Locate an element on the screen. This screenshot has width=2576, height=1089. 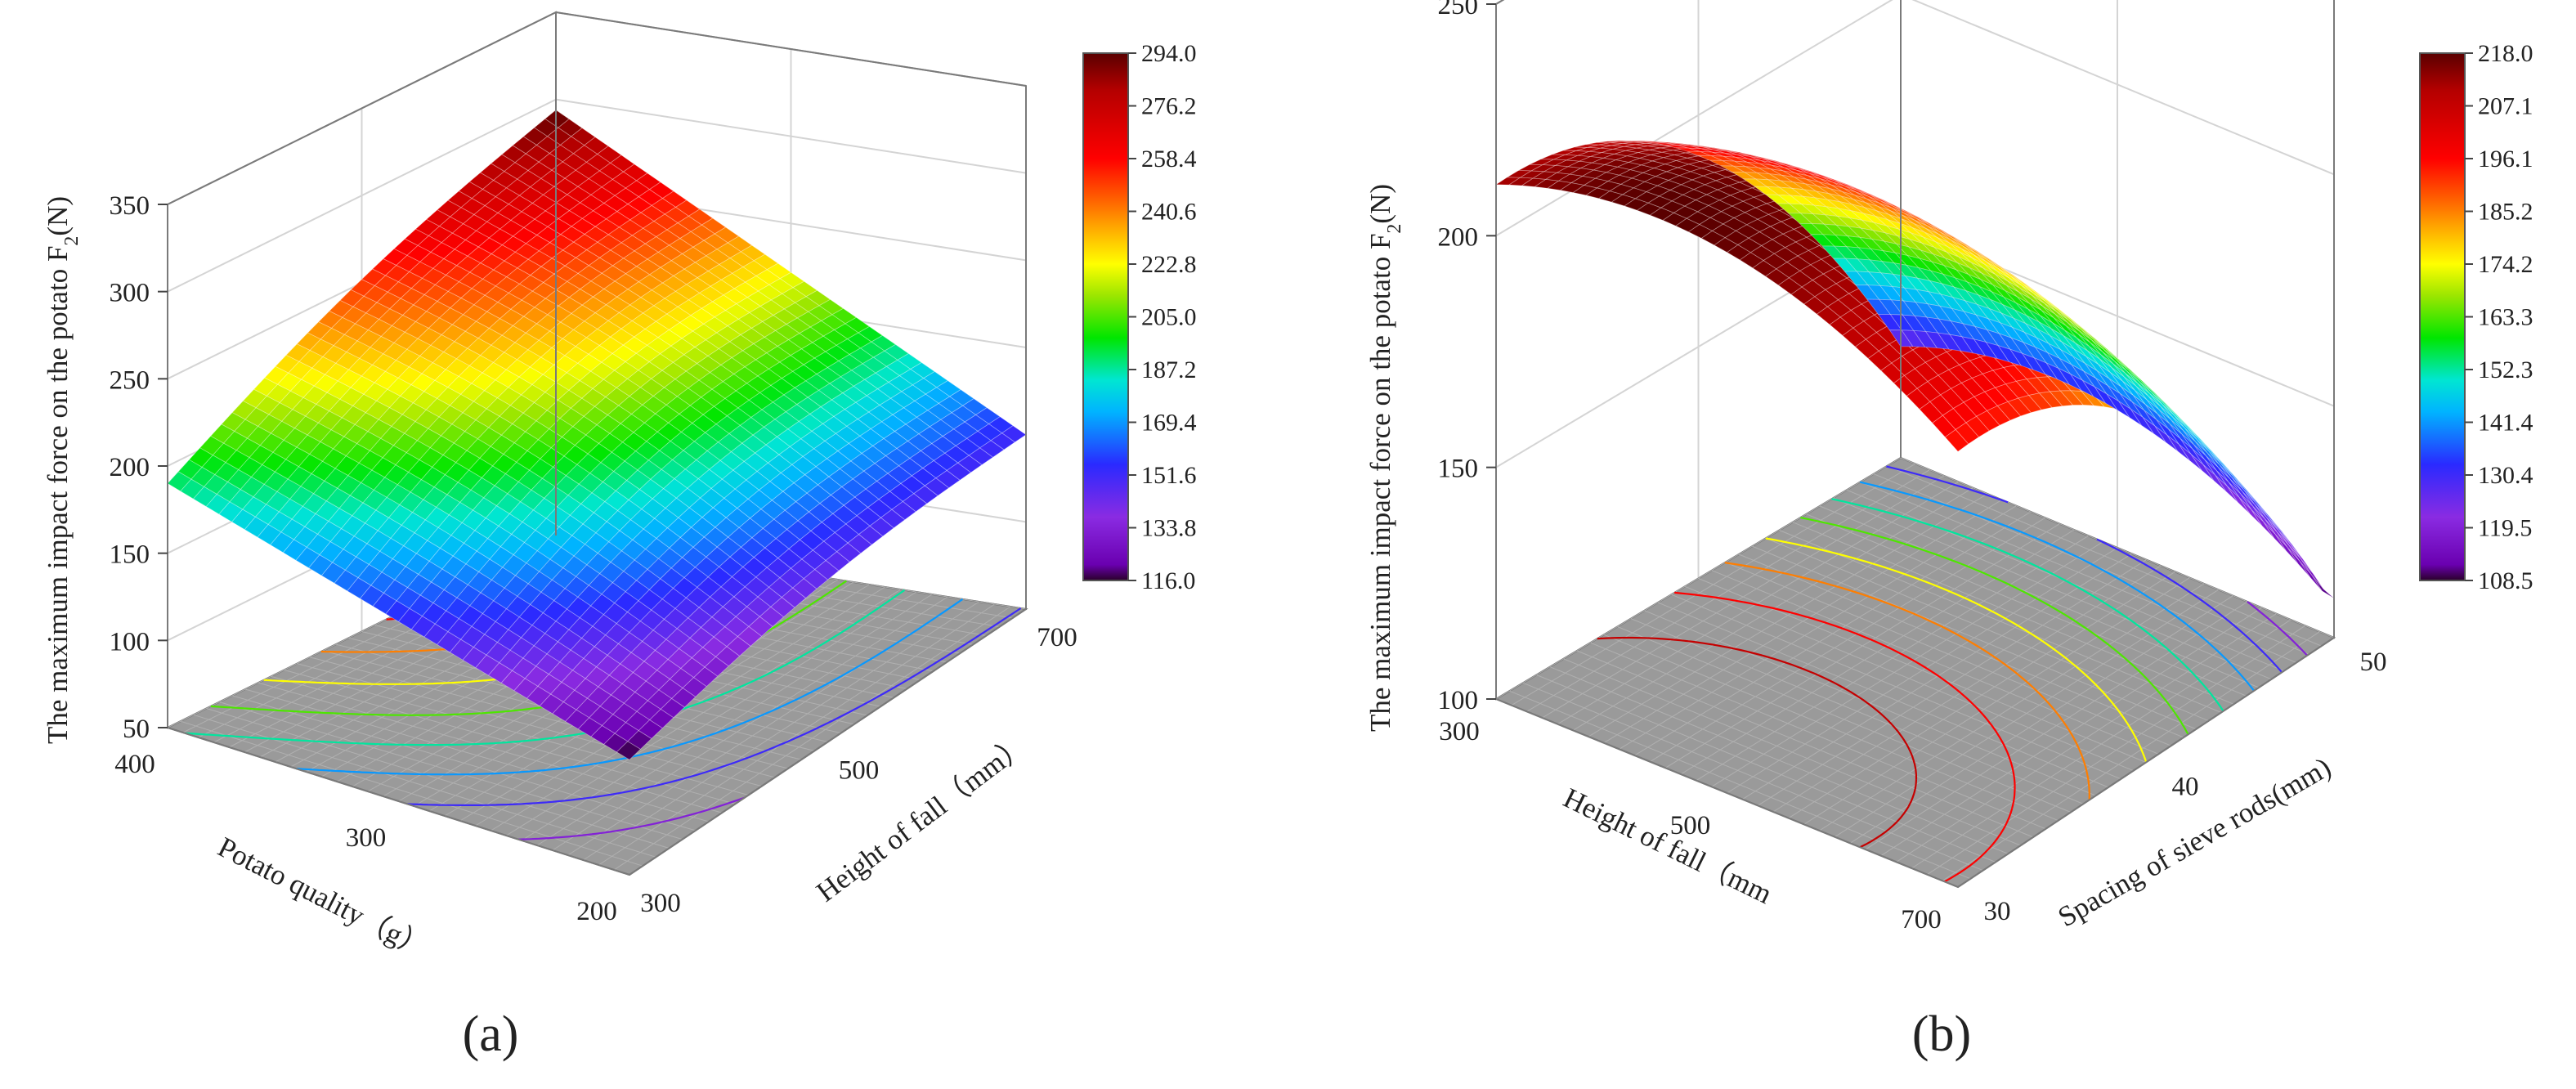
colorbar-tick-label: 240.6 is located at coordinates (1169, 212).